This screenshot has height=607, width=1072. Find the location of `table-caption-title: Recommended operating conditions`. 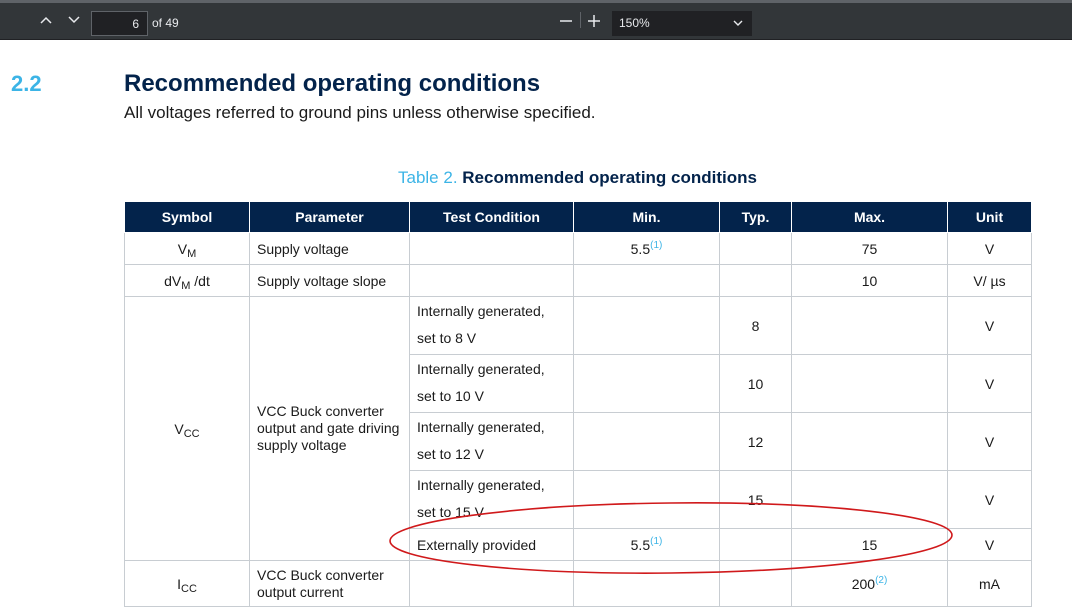

table-caption-title: Recommended operating conditions is located at coordinates (609, 177).